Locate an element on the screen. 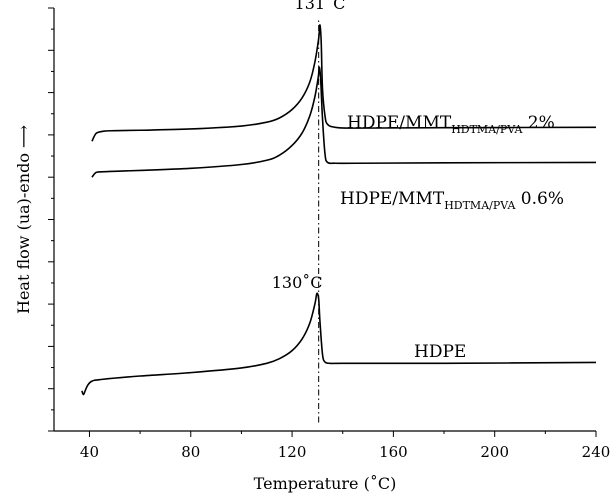  x-axis-title: Temperature (˚C) is located at coordinates (325, 483).